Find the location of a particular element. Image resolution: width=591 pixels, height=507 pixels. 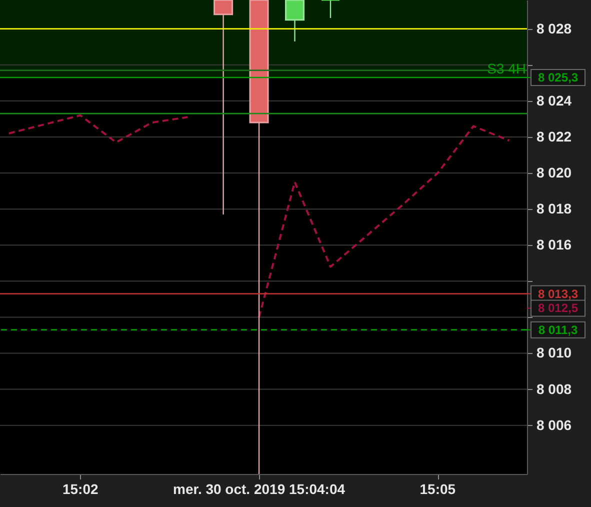

y-tick-label: 8 010 is located at coordinates (554, 352).